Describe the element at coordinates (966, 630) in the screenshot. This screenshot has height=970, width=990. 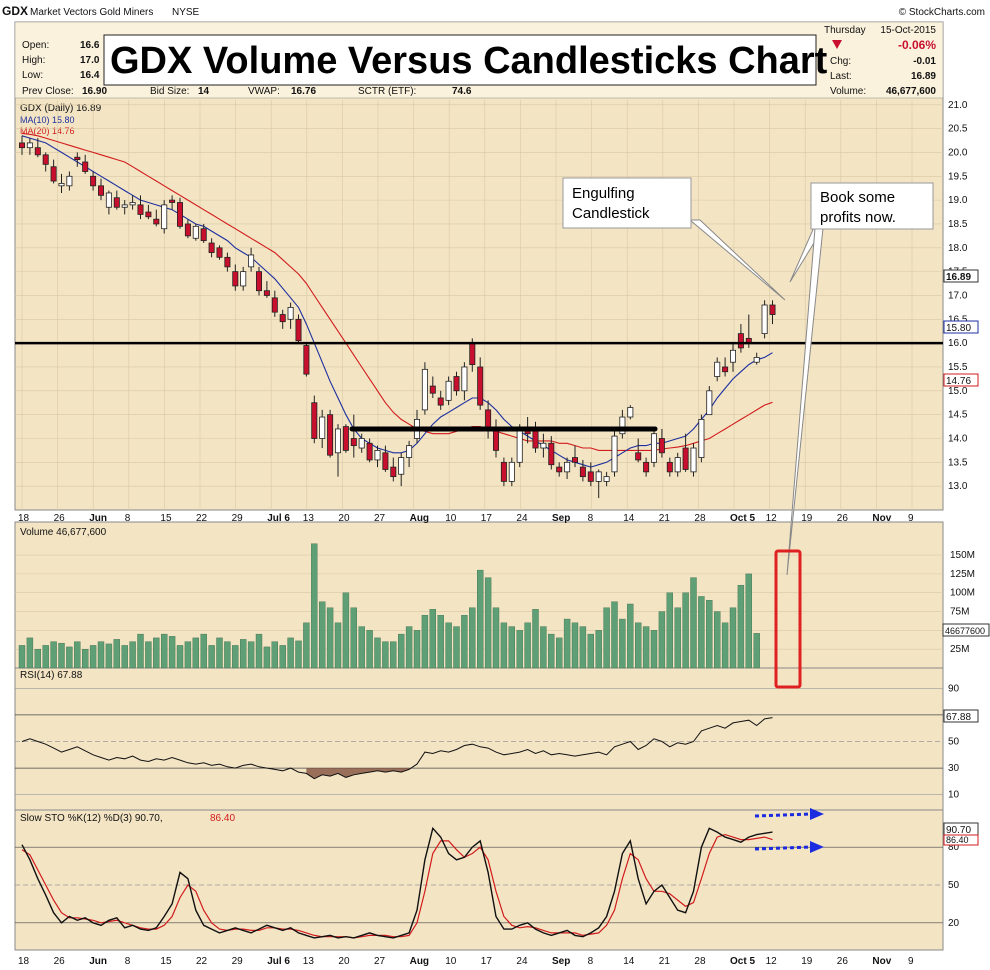
I see `volume-tag` at that location.